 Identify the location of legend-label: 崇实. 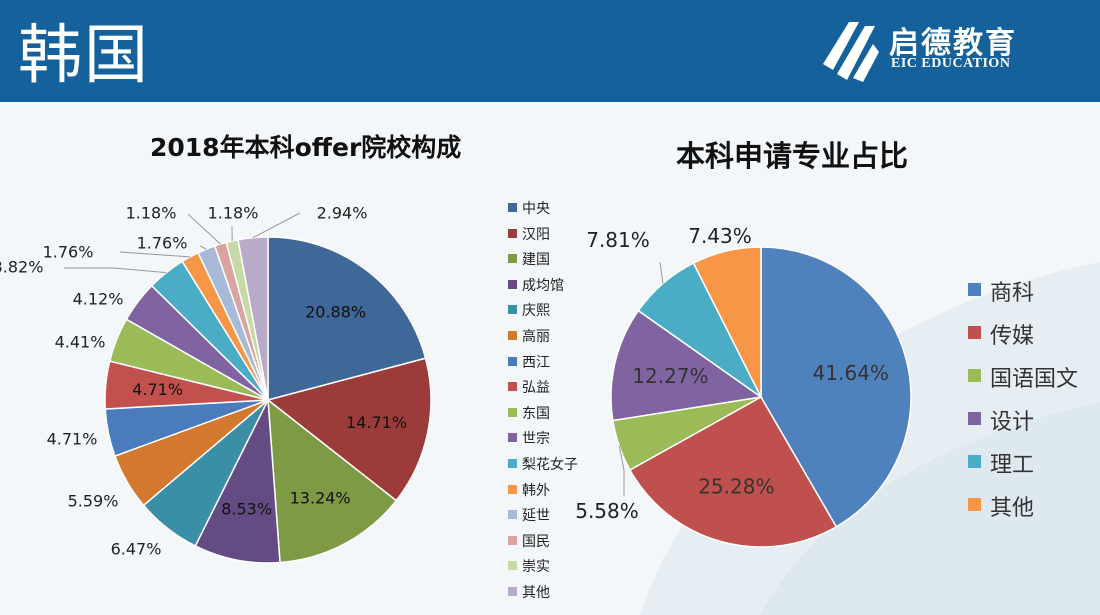
(536, 567).